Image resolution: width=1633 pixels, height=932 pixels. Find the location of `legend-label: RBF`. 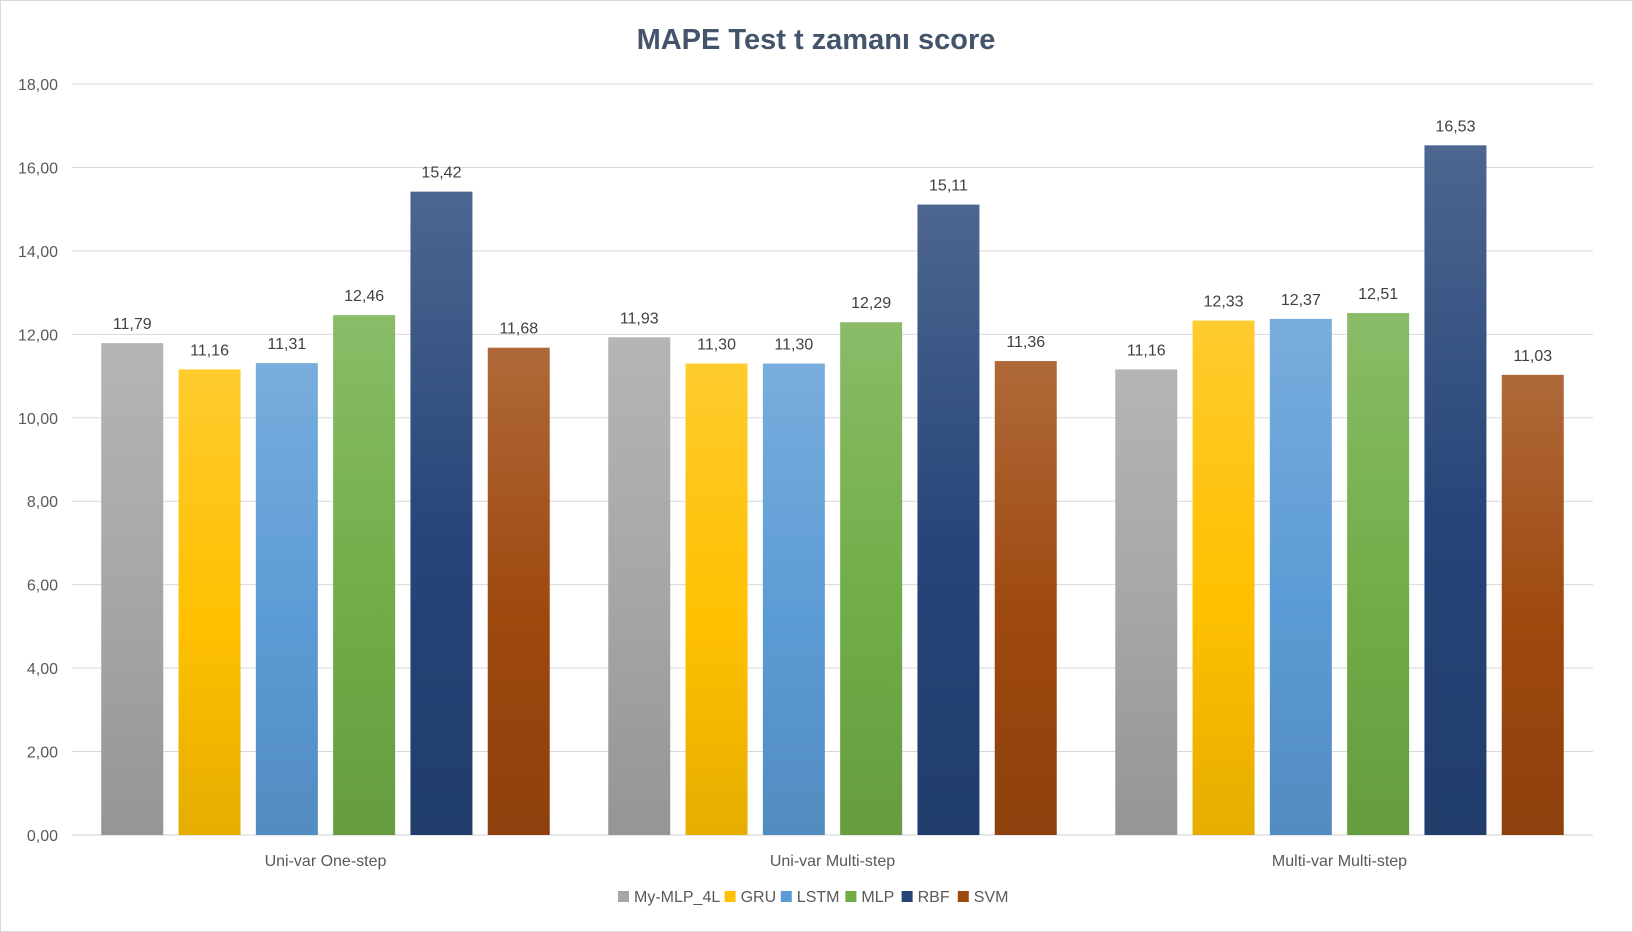

legend-label: RBF is located at coordinates (934, 897).